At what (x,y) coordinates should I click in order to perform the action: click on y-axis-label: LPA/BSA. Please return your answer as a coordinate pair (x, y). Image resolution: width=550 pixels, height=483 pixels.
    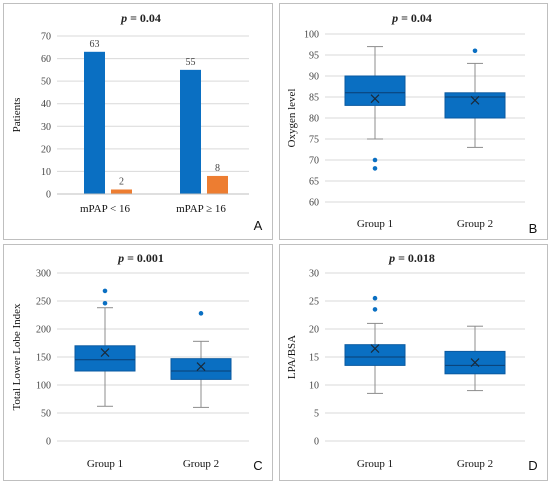
    Looking at the image, I should click on (292, 357).